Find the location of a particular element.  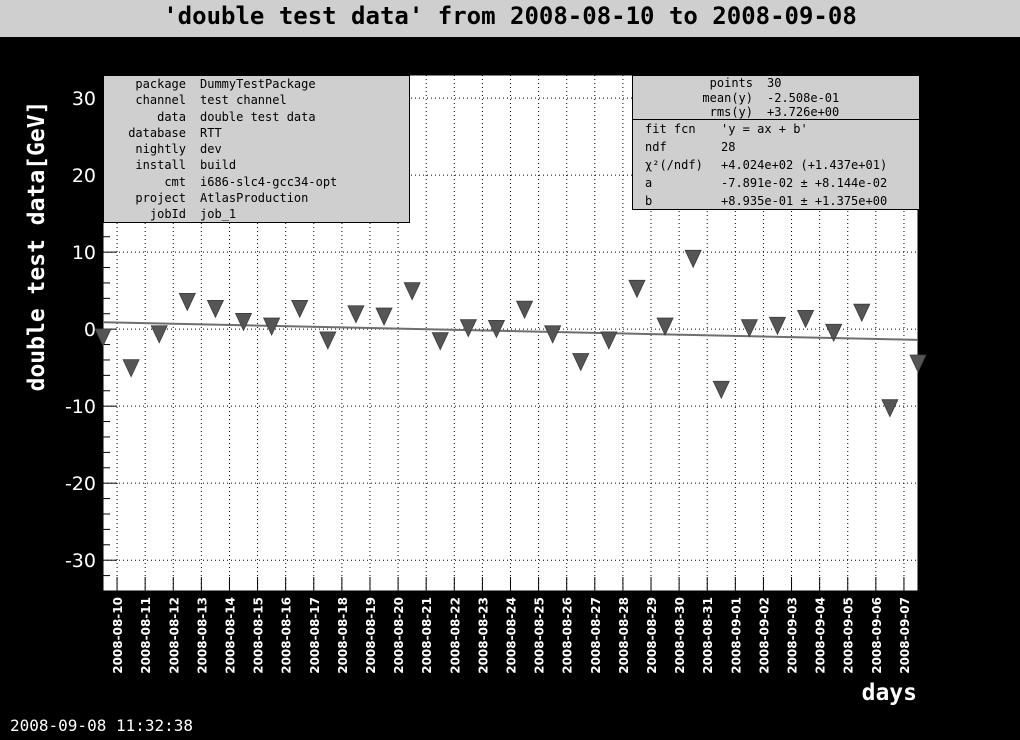

x-tick-label: 2008-08-12 is located at coordinates (174, 635).